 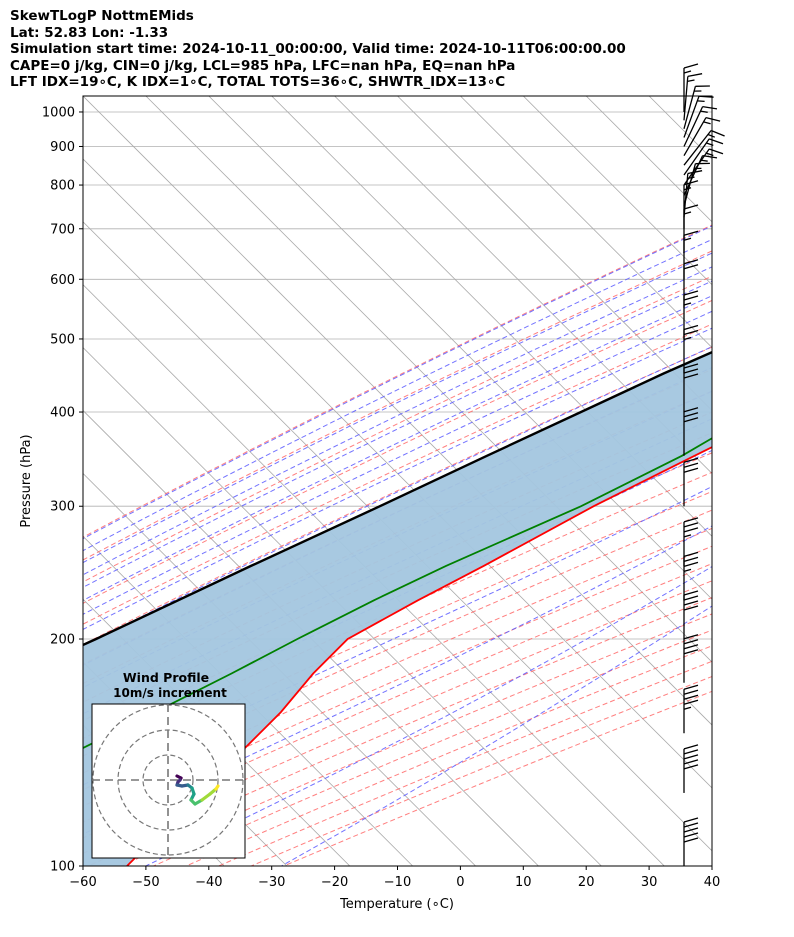 What do you see at coordinates (586, 882) in the screenshot?
I see `x-tick-label: 20` at bounding box center [586, 882].